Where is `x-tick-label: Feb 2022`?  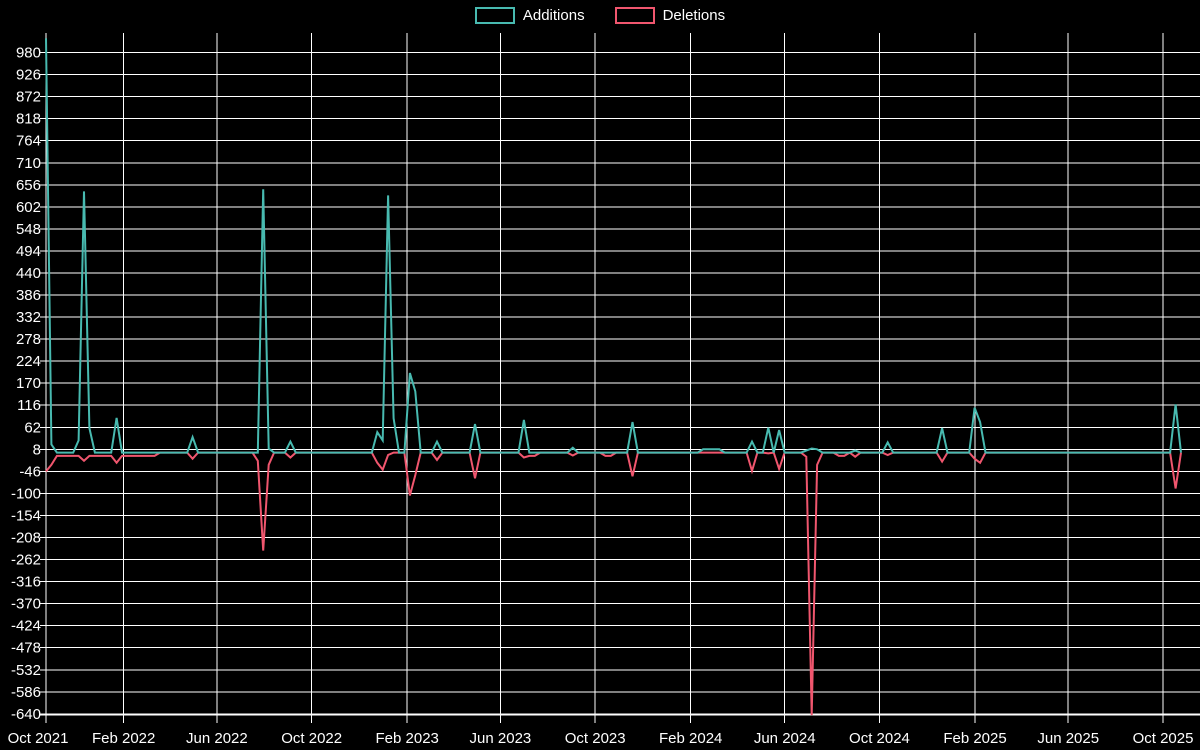 x-tick-label: Feb 2022 is located at coordinates (123, 738).